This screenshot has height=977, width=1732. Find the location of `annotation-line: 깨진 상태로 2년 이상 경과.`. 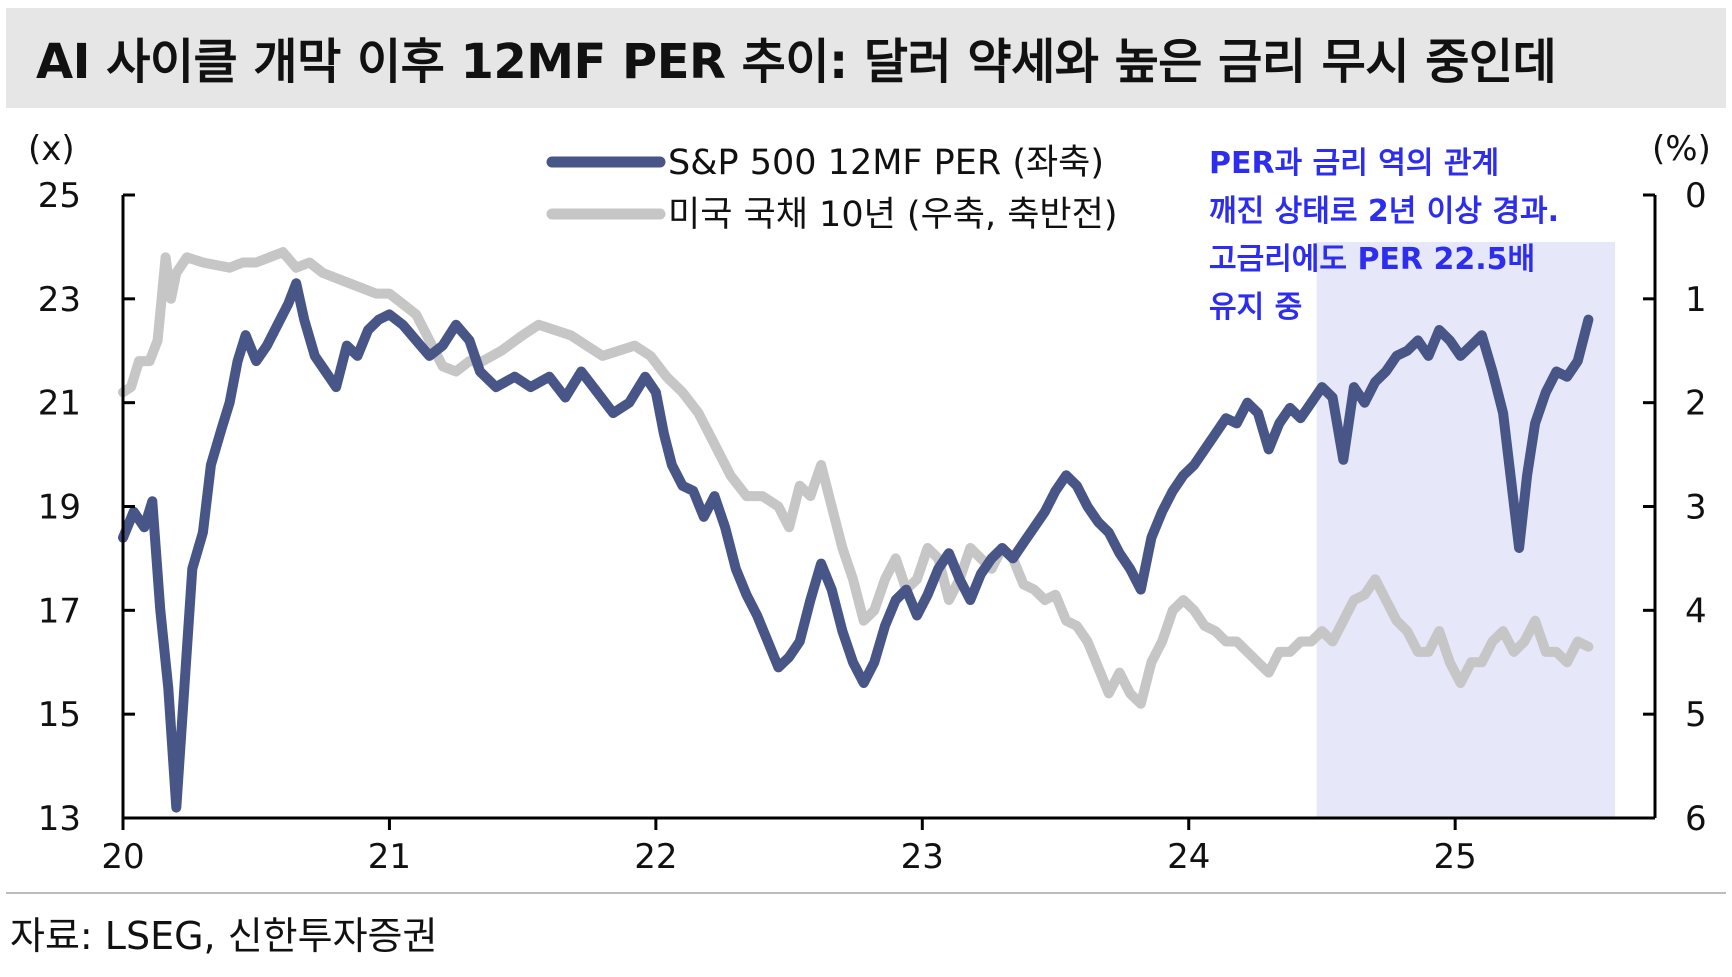

annotation-line: 깨진 상태로 2년 이상 경과. is located at coordinates (1384, 211).